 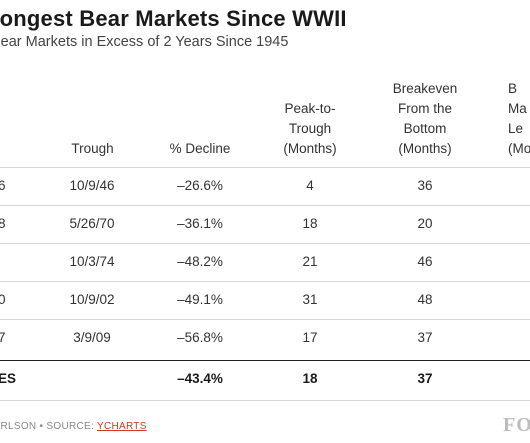 What do you see at coordinates (519, 148) in the screenshot?
I see `header-last-line-4: (Mo` at bounding box center [519, 148].